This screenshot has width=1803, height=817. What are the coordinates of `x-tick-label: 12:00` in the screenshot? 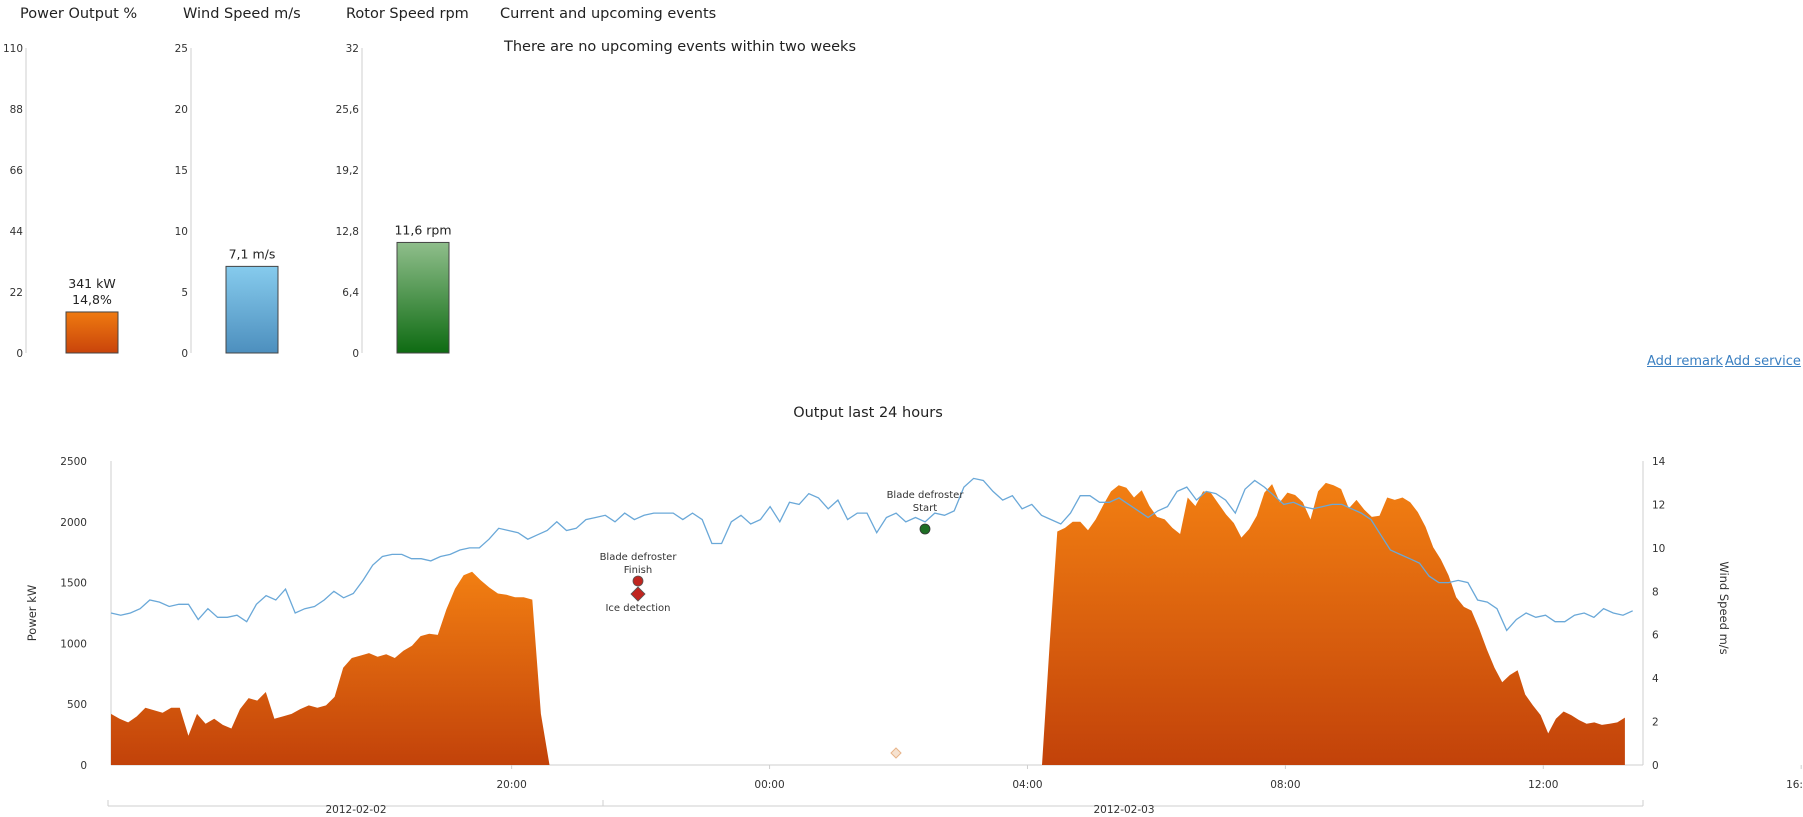 It's located at (1543, 785).